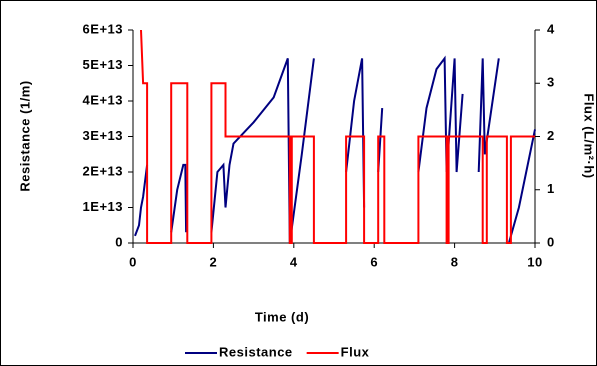 This screenshot has height=366, width=597. What do you see at coordinates (551, 28) in the screenshot?
I see `y2-tick-label: 4` at bounding box center [551, 28].